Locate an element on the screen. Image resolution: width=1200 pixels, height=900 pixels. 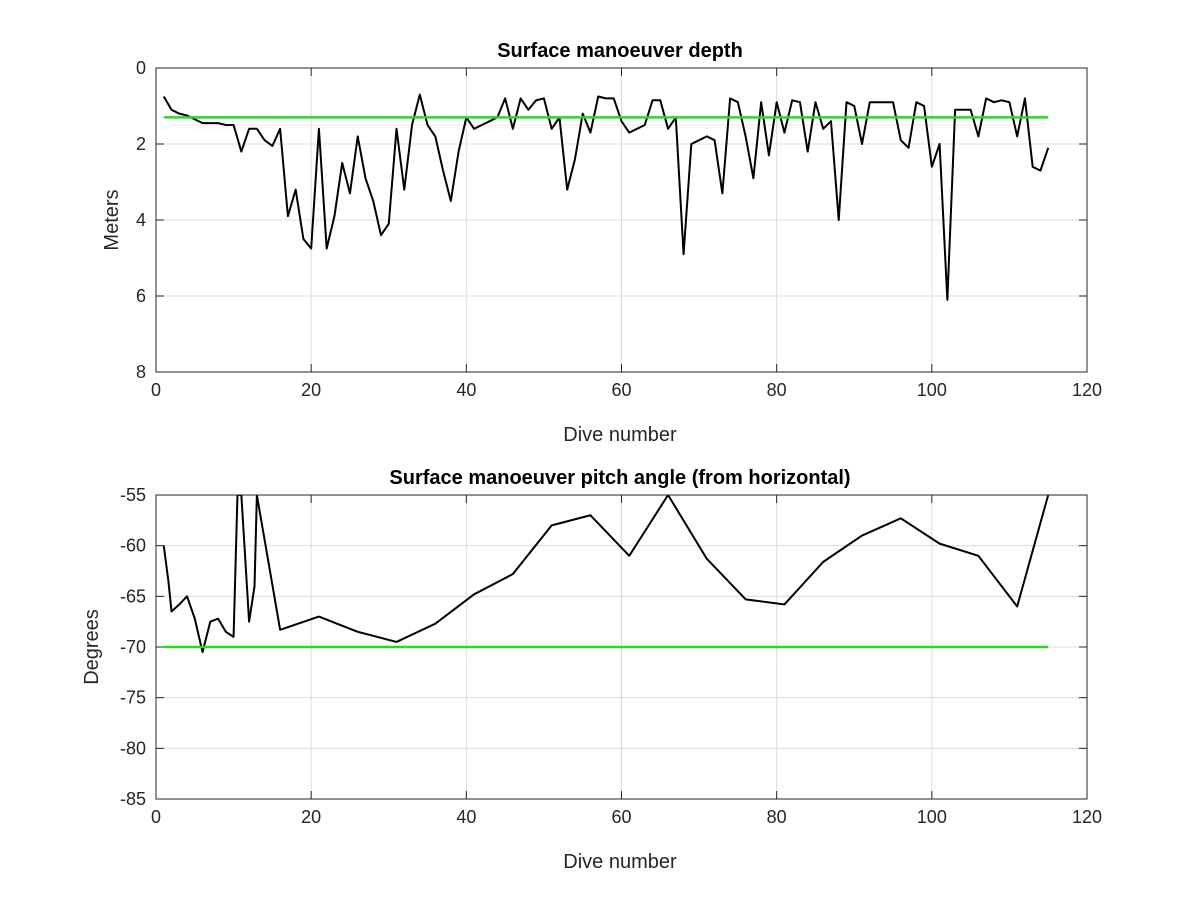
pitch-chart-x-tick-label: 80 is located at coordinates (777, 817).